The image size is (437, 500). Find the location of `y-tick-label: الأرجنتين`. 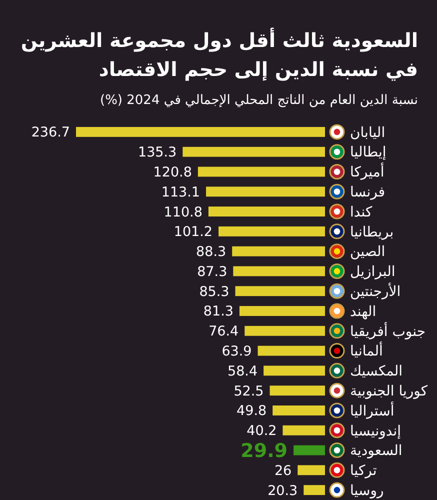

y-tick-label: الأرجنتين is located at coordinates (375, 291).